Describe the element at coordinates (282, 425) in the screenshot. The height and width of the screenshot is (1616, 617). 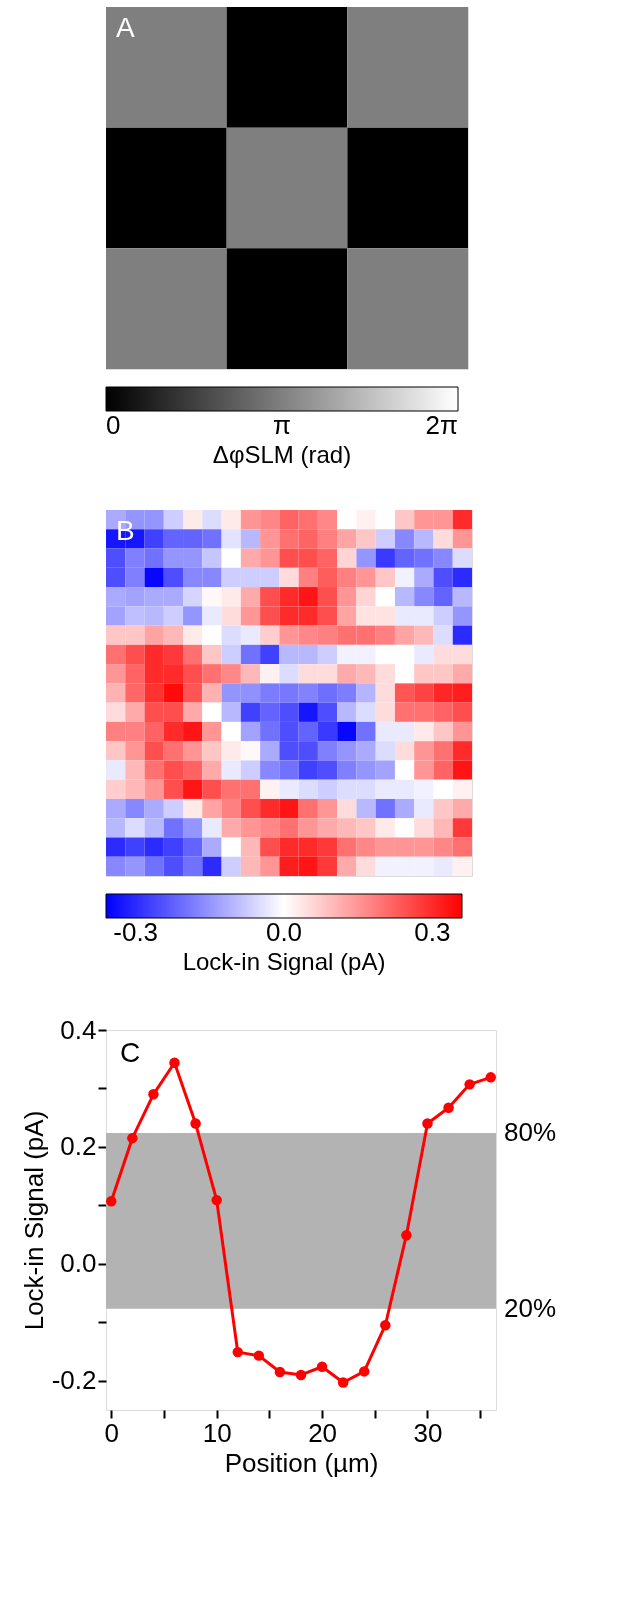
I see `color-bar-label: π` at that location.